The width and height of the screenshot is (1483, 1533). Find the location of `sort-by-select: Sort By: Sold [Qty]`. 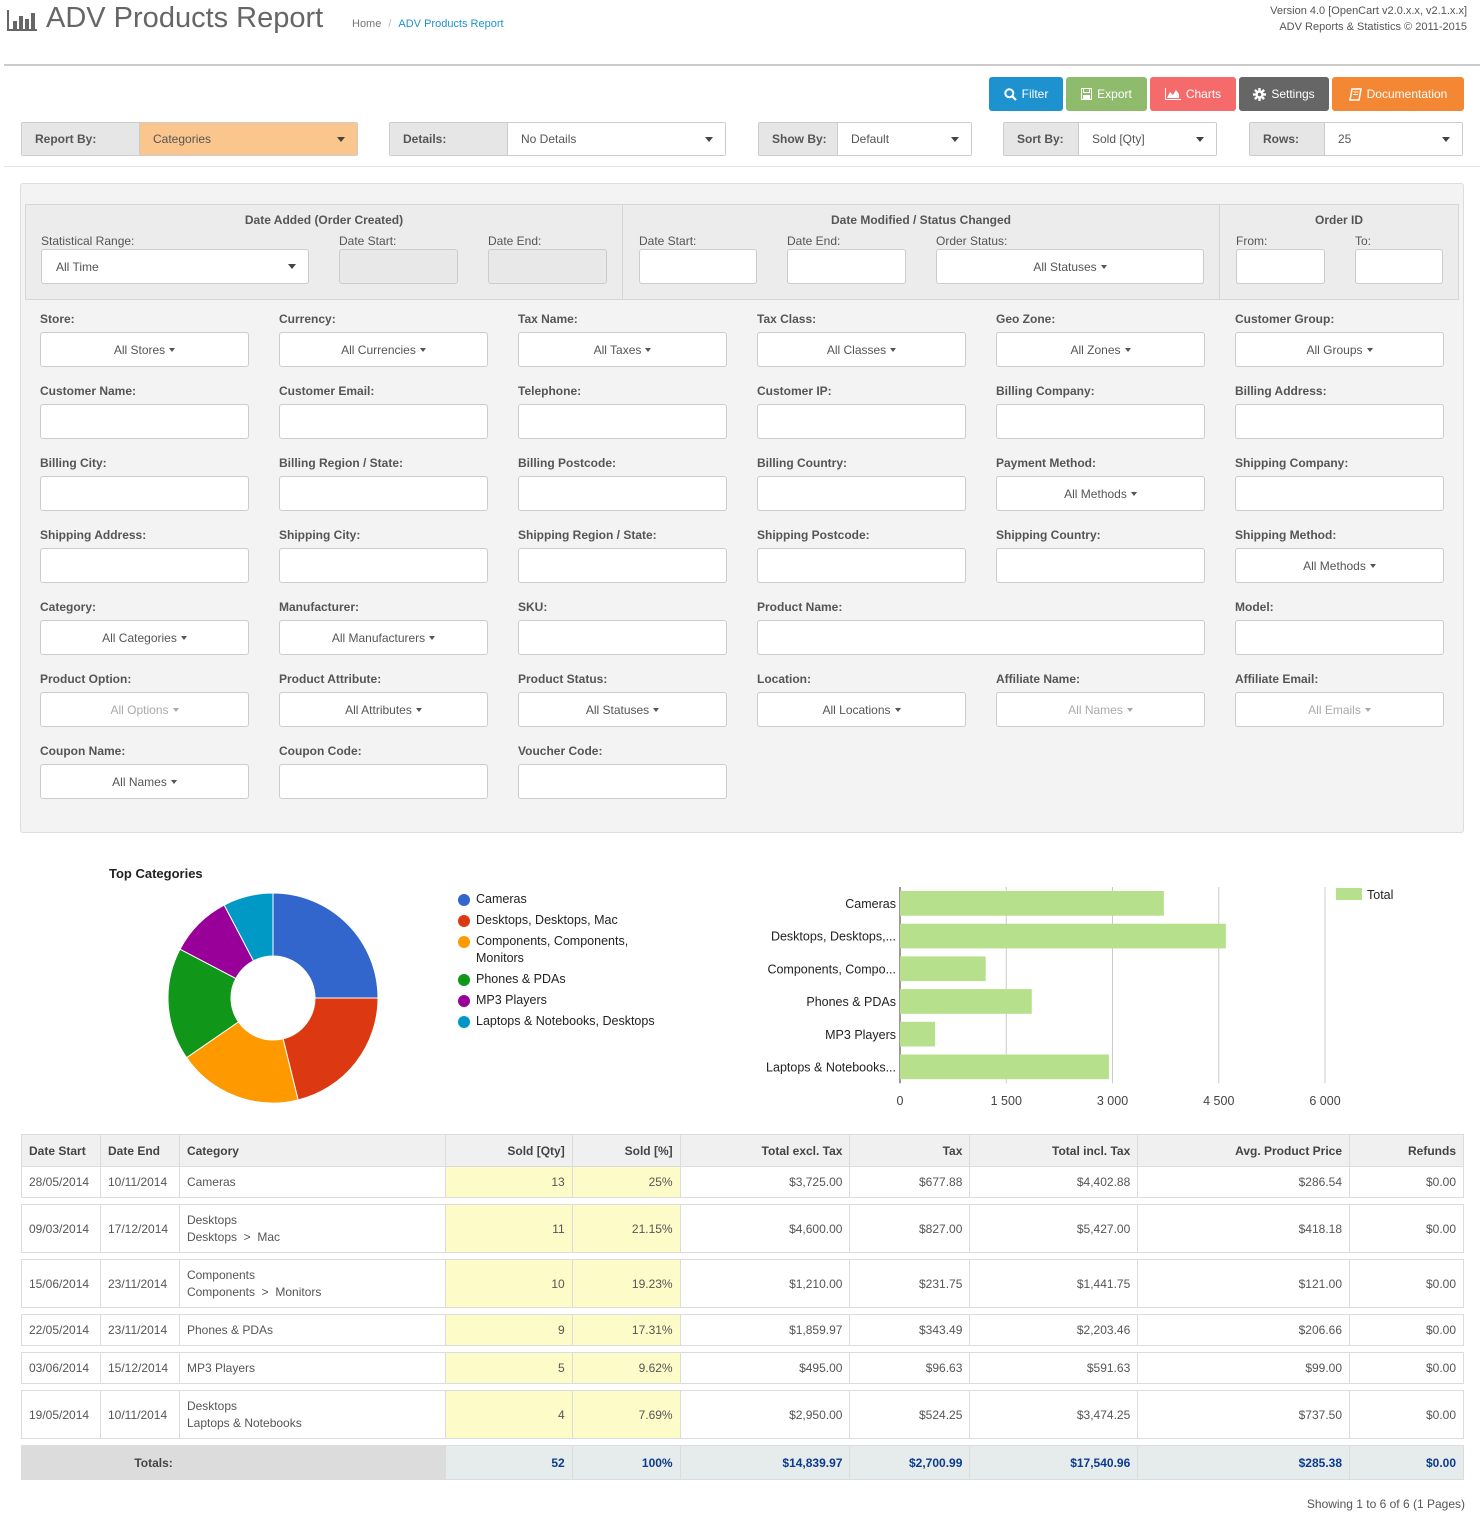

sort-by-select: Sort By: Sold [Qty] is located at coordinates (1110, 139).